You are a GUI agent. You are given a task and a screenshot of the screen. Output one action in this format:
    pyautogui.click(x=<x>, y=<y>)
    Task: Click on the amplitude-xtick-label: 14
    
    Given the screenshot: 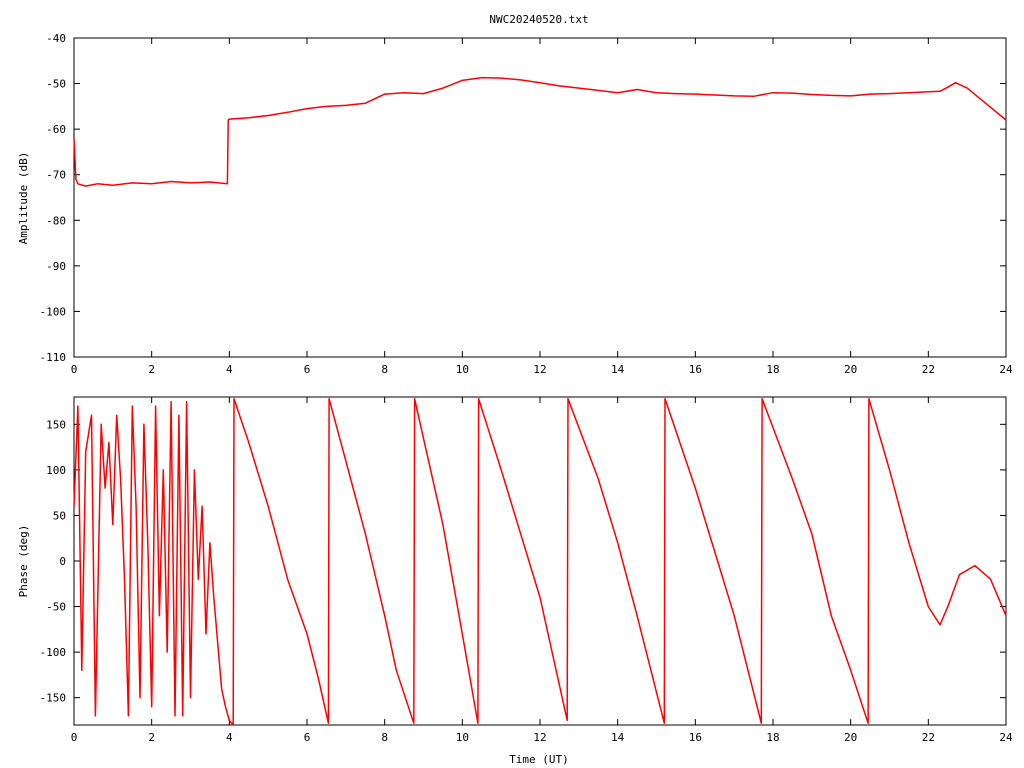 What is the action you would take?
    pyautogui.click(x=618, y=369)
    